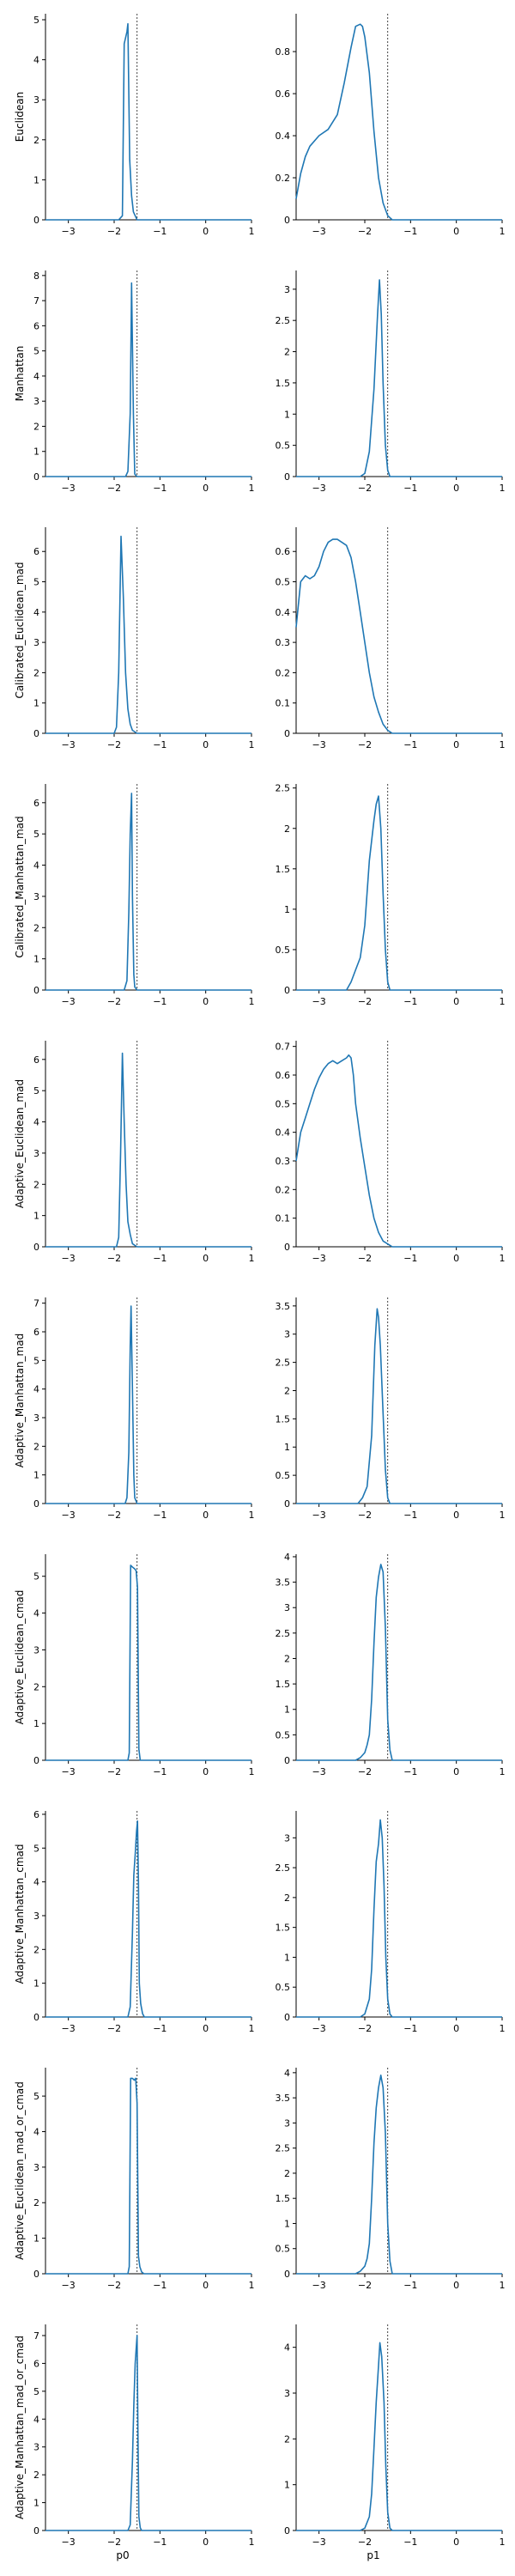 The width and height of the screenshot is (515, 2576). Describe the element at coordinates (283, 1047) in the screenshot. I see `y-tick-label: 0.7` at that location.